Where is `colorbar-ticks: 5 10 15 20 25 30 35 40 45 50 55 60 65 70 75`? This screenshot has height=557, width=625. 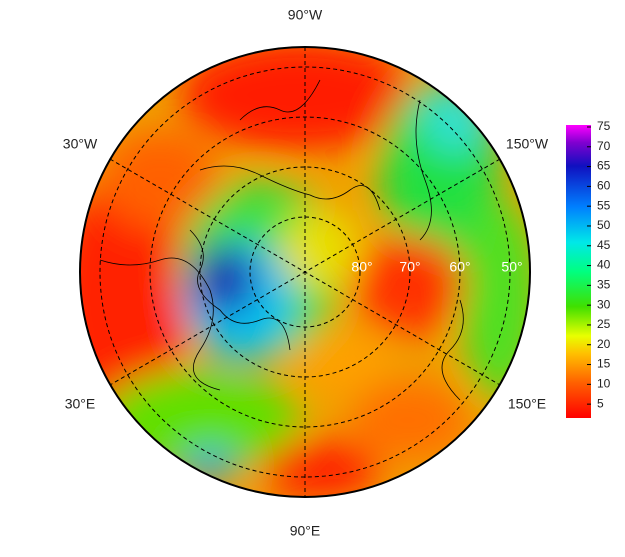 colorbar-ticks: 5 10 15 20 25 30 35 40 45 50 55 60 65 70 75 is located at coordinates (599, 264).